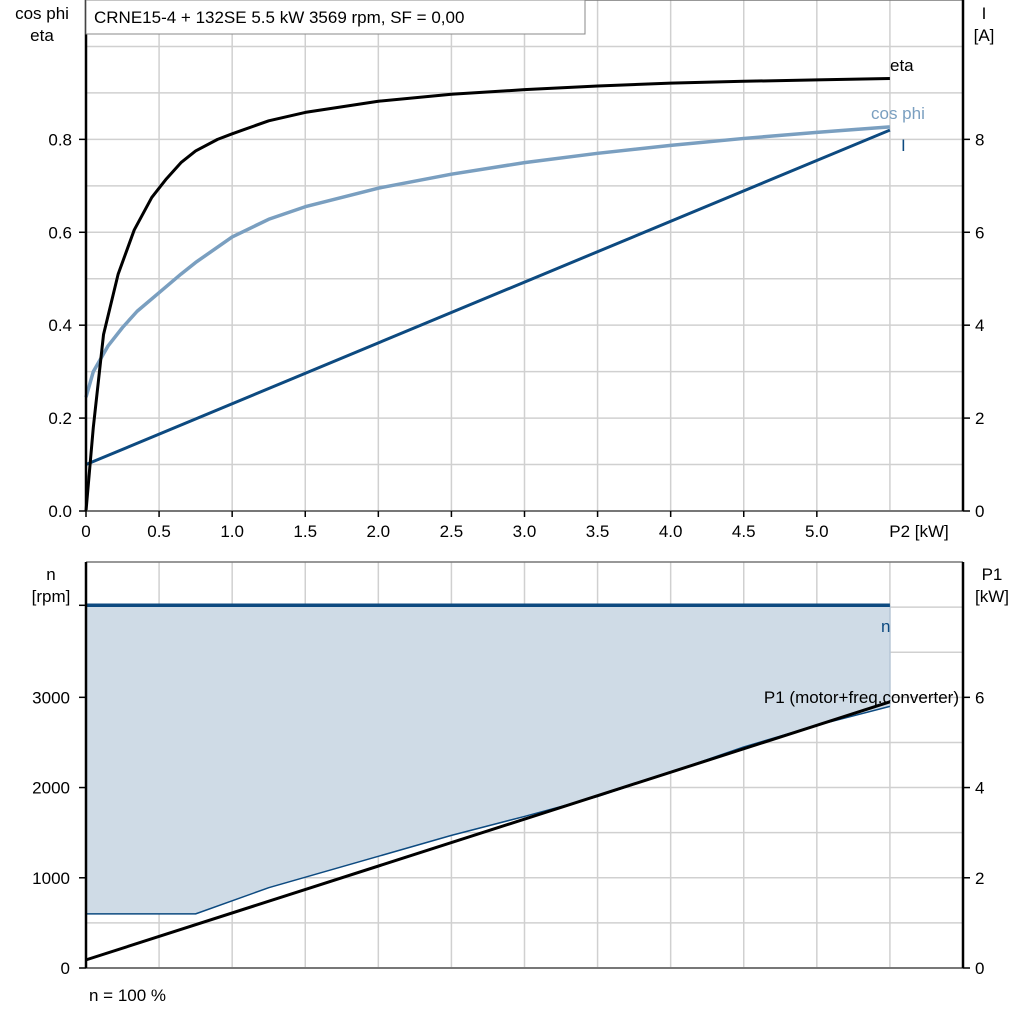 The height and width of the screenshot is (1024, 1024). Describe the element at coordinates (60, 232) in the screenshot. I see `y-left-tick-label: 0.6` at that location.